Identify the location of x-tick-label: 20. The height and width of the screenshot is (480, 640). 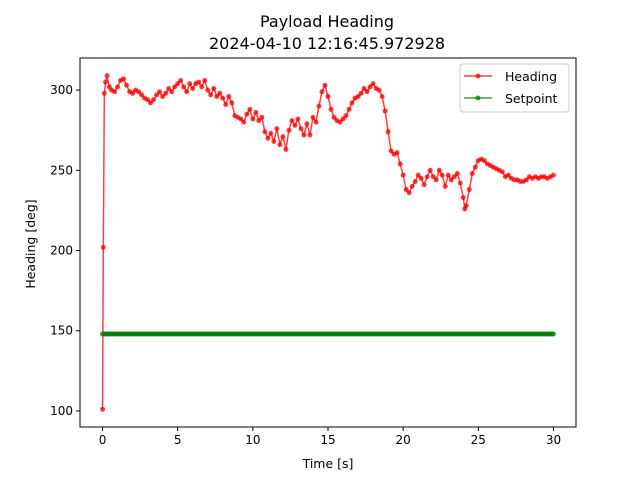
(403, 440).